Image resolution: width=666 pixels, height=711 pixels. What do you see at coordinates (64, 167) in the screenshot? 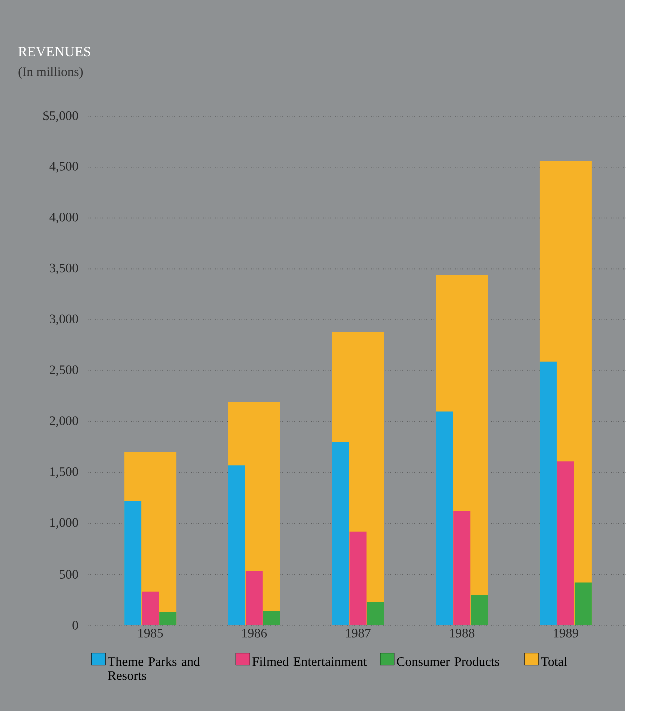
I see `y-tick-label: 4,500` at bounding box center [64, 167].